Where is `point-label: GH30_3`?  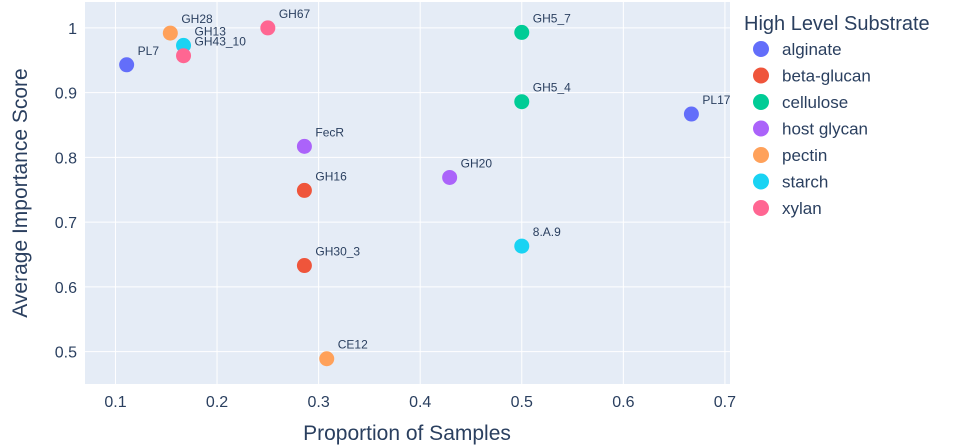 point-label: GH30_3 is located at coordinates (337, 252).